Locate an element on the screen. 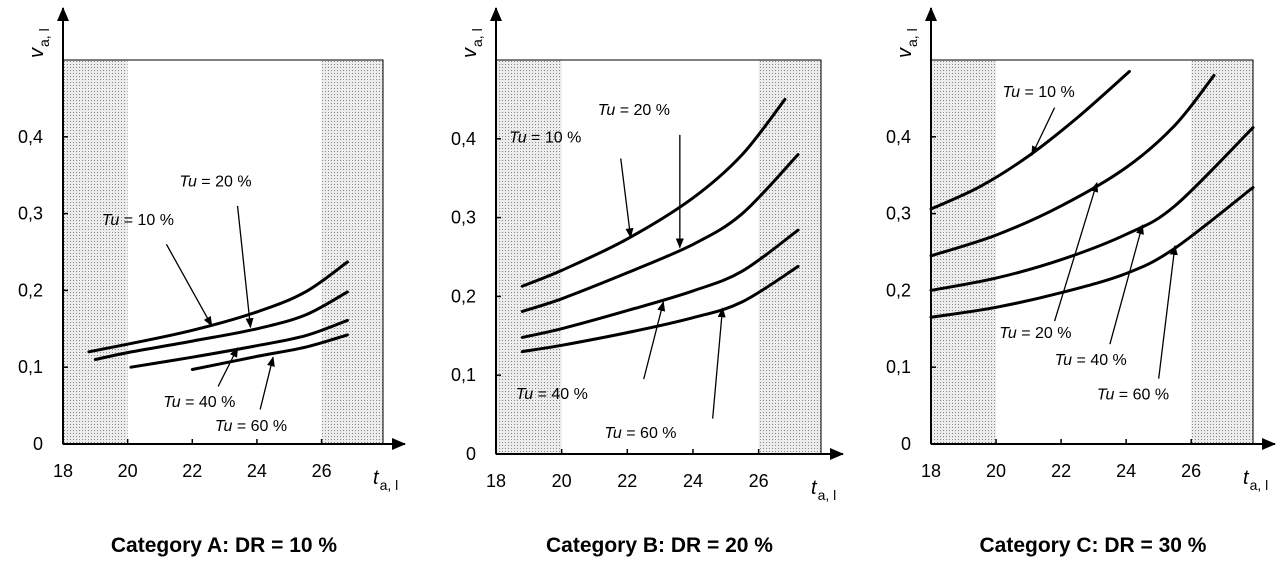 Image resolution: width=1285 pixels, height=576 pixels. chart-caption: Category A: DR = 10 % is located at coordinates (224, 545).